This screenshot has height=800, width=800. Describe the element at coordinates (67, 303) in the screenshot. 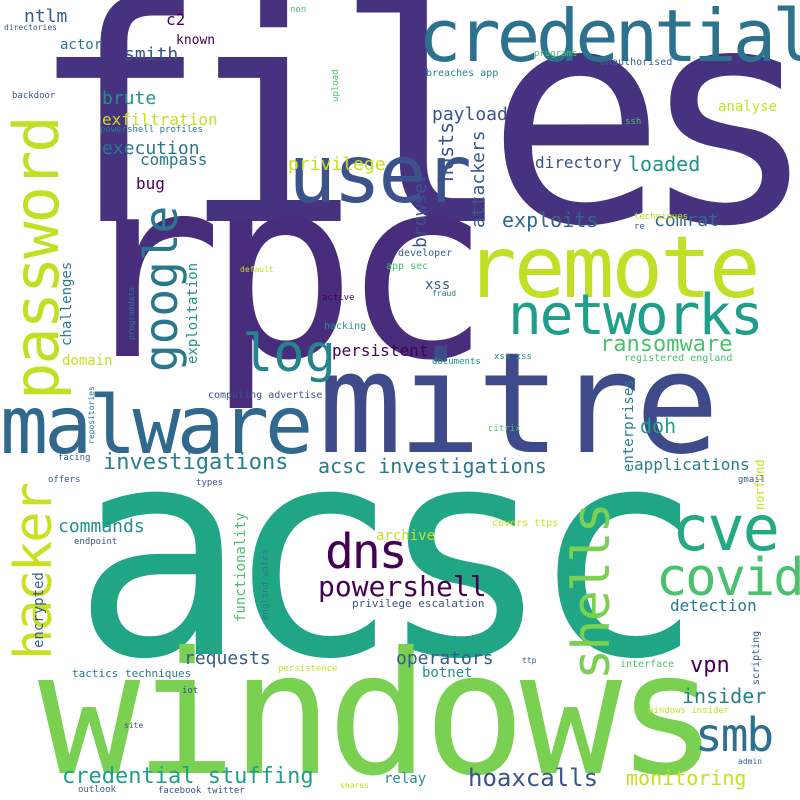

I see `word-challenges: challenges` at that location.